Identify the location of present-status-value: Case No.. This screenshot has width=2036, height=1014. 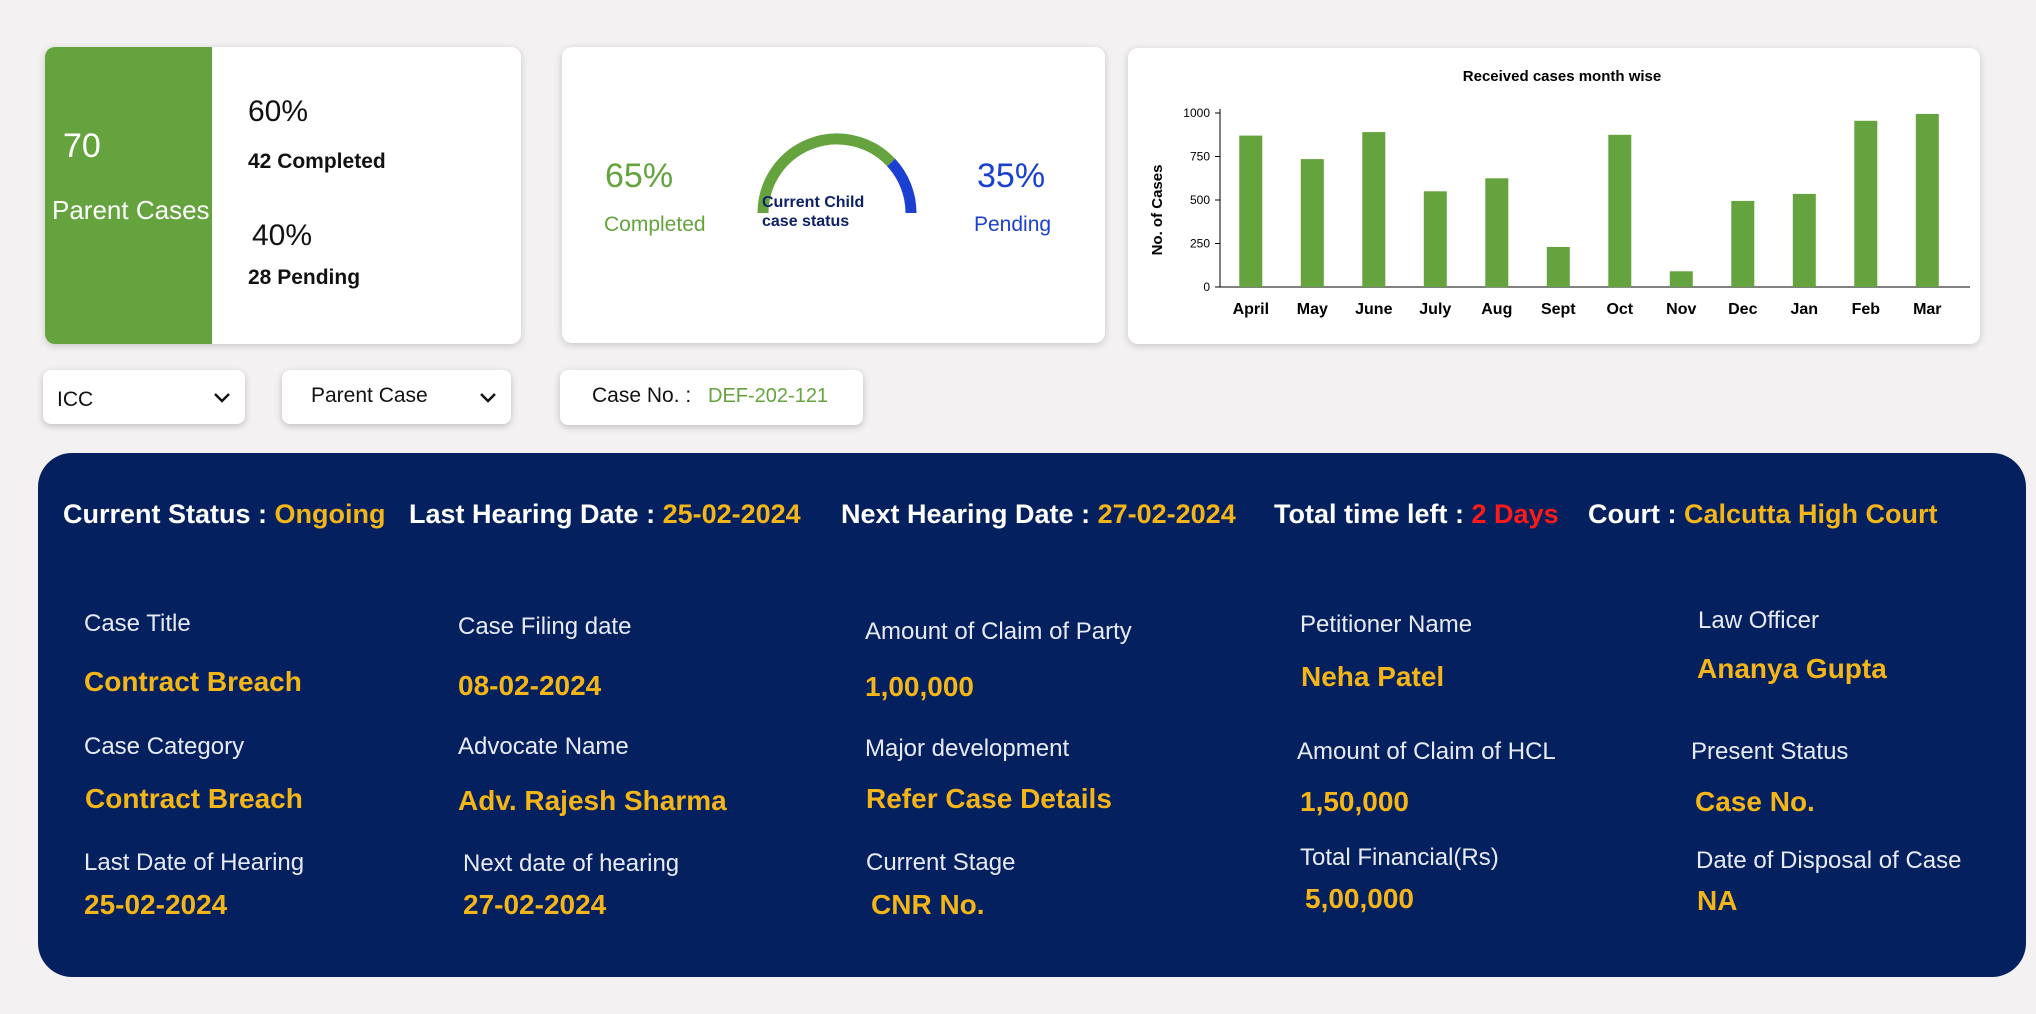
(1755, 801).